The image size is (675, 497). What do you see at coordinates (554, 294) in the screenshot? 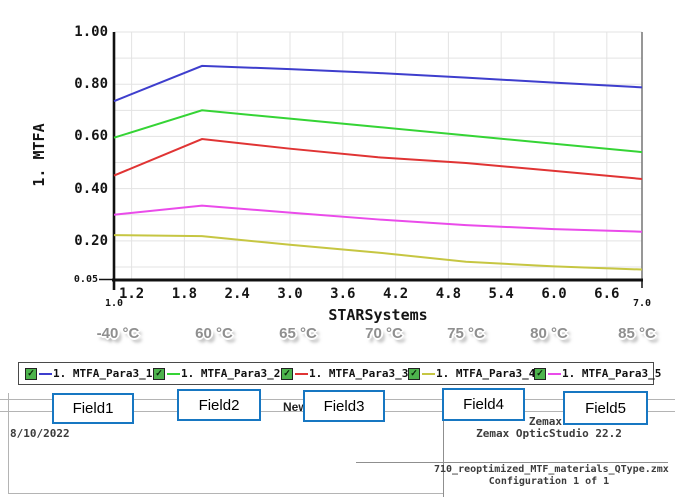
I see `x-axis-tick-label: 6.0` at bounding box center [554, 294].